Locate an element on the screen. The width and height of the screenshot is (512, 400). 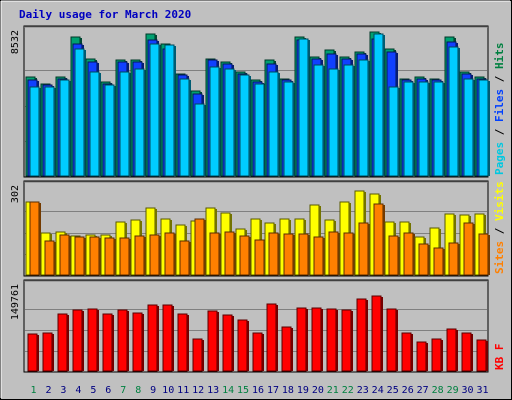
day-label-6: 6 is located at coordinates (108, 390).